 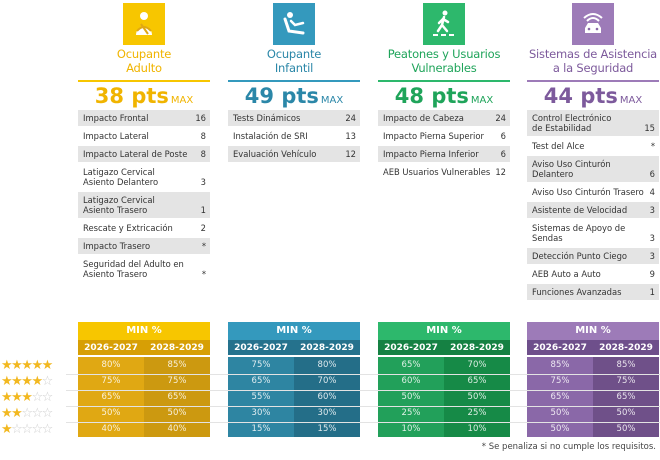 I want to click on min-percent-cell: 85%, so click(x=560, y=365).